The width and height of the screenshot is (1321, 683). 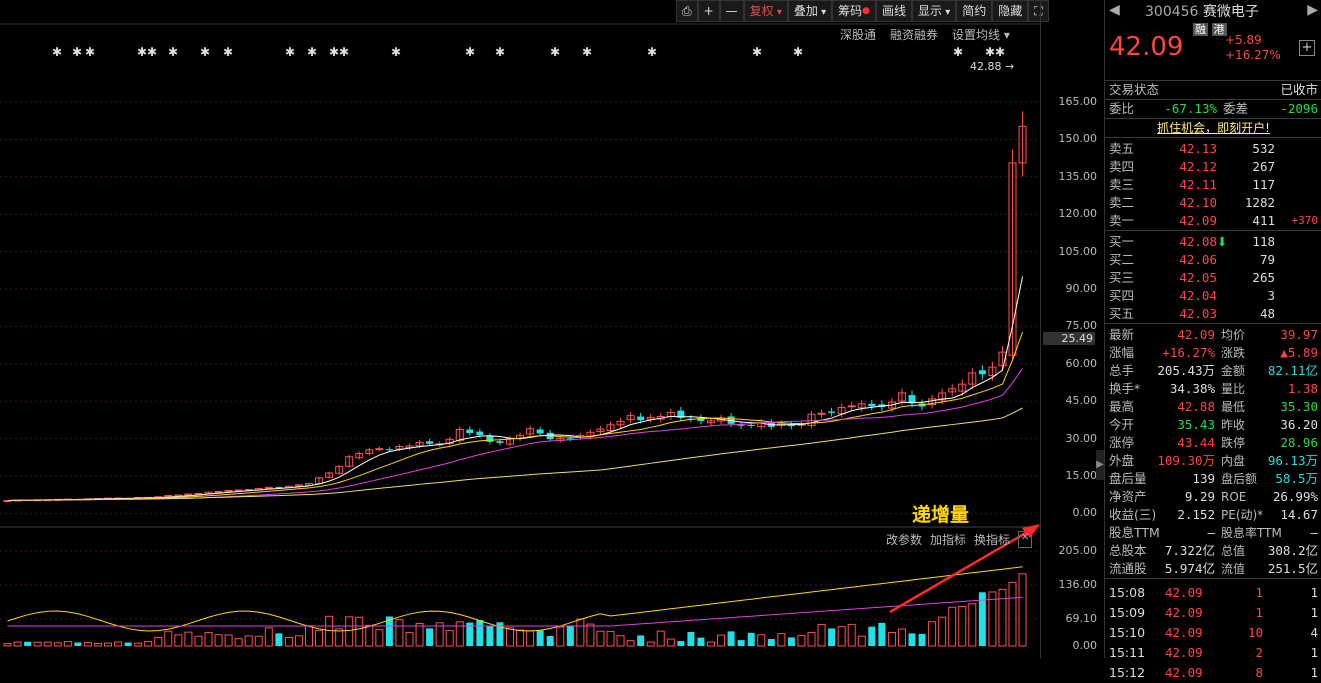 I want to click on level-change: +370, so click(x=1305, y=220).